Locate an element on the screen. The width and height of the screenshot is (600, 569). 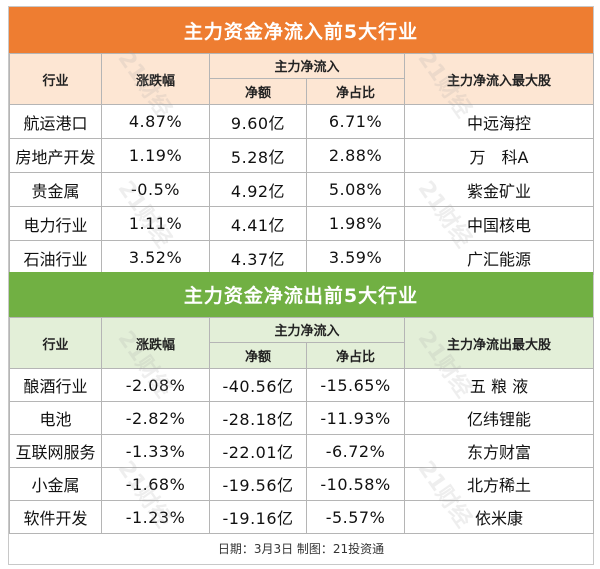
amount-cell: 5.28亿 is located at coordinates (258, 155).